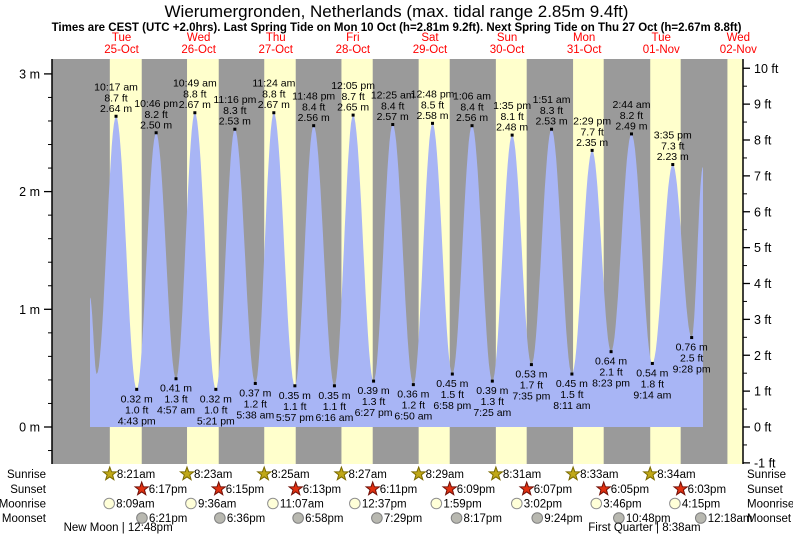  Describe the element at coordinates (511, 117) in the screenshot. I see `high-tide-label: 8.1 ft` at that location.